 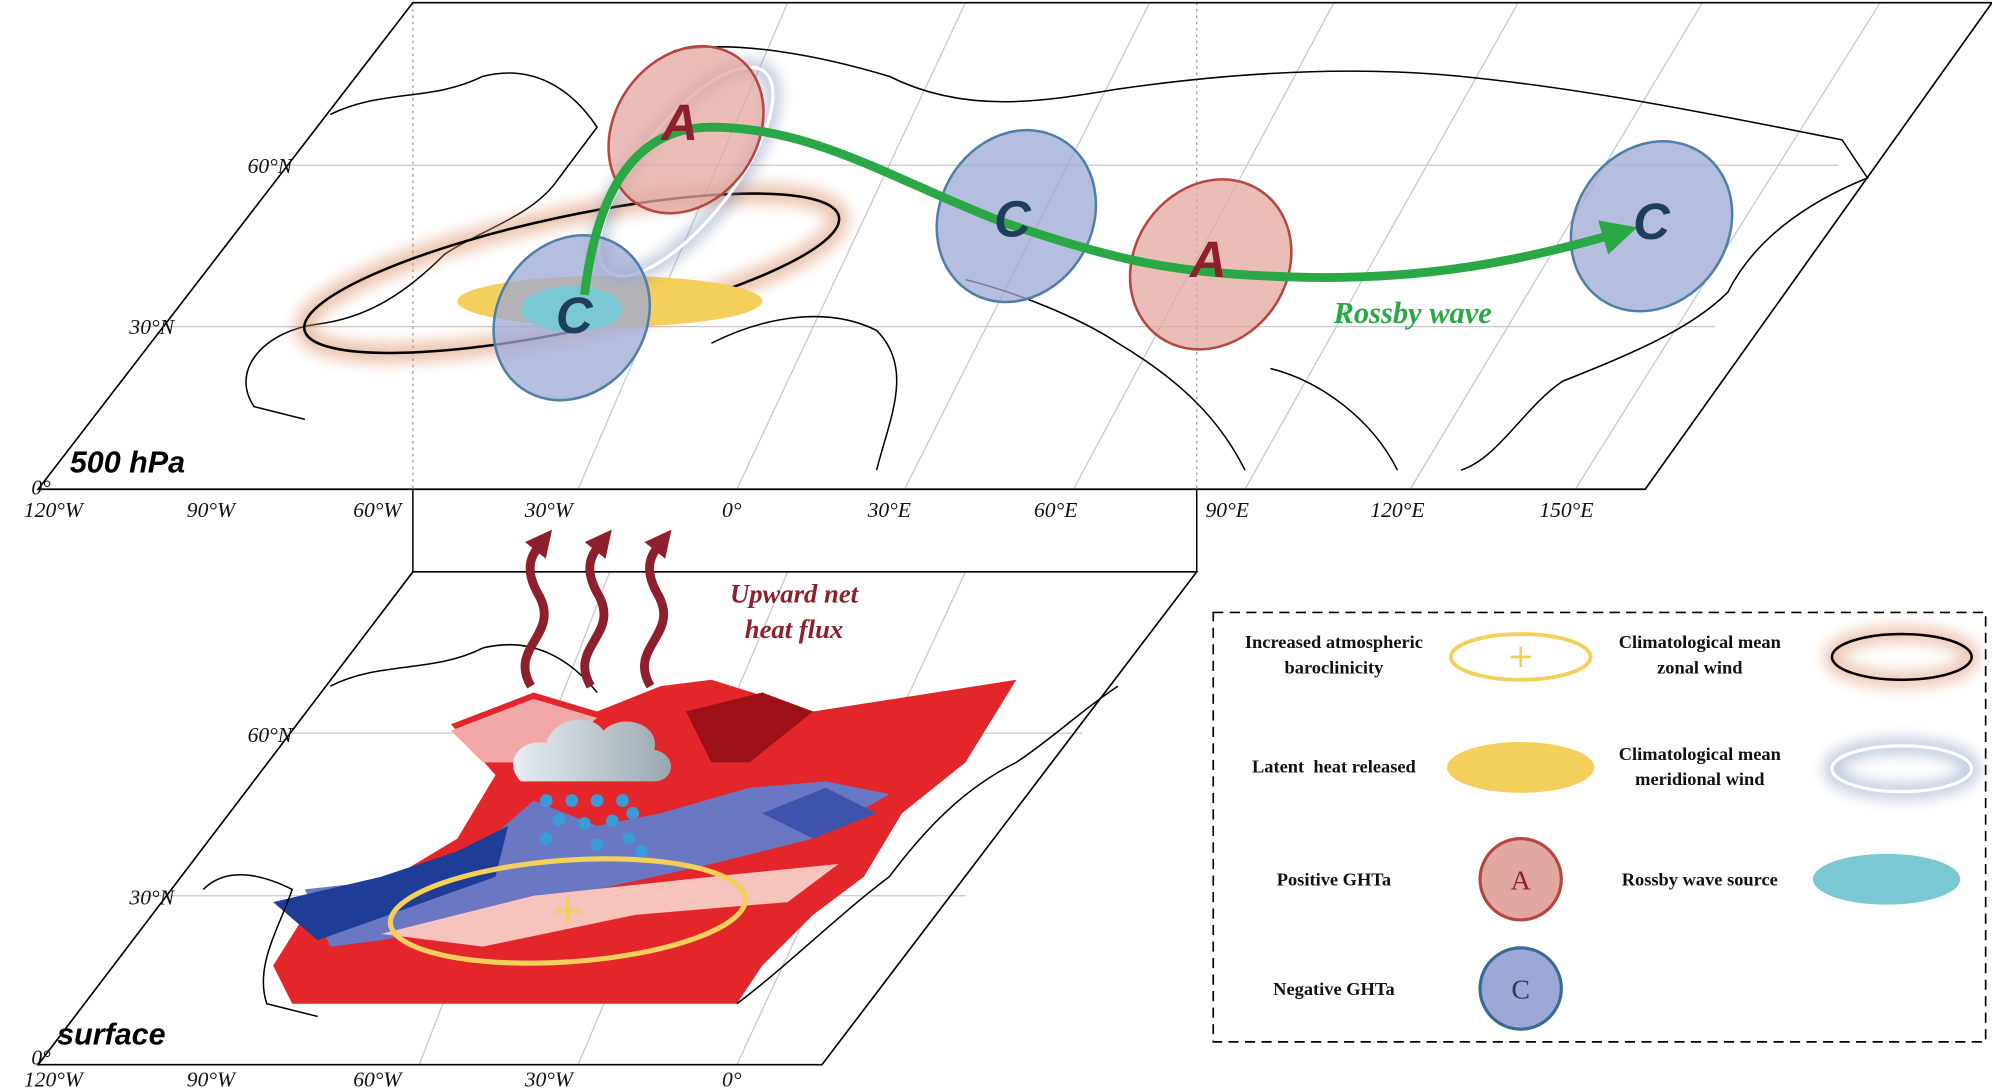 What do you see at coordinates (1227, 510) in the screenshot?
I see `longitude-label: 90°E` at bounding box center [1227, 510].